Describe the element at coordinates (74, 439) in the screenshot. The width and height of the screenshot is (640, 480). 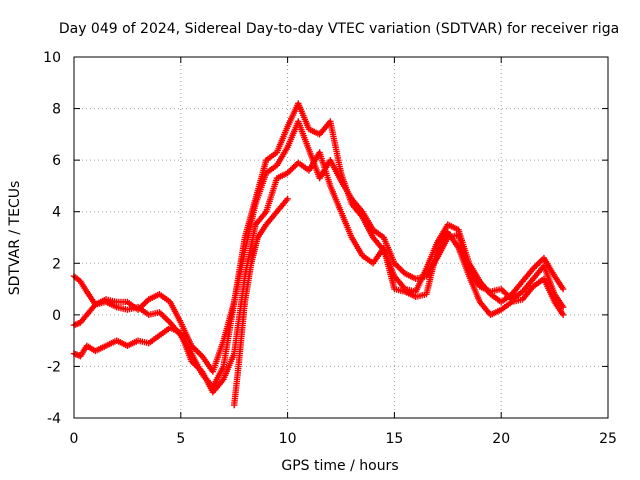
I see `x-tick-label: 0` at that location.